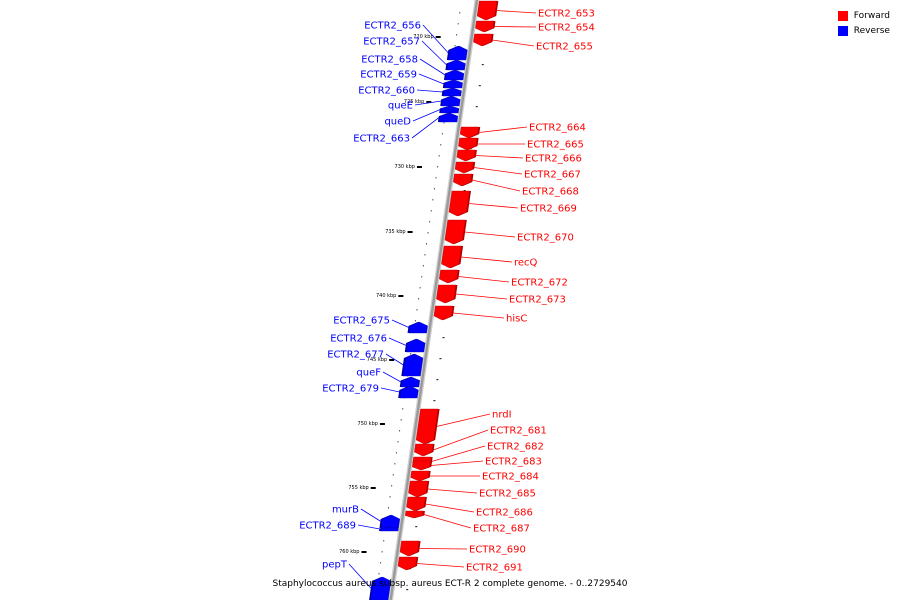 The image size is (900, 600). Describe the element at coordinates (537, 300) in the screenshot. I see `label-ectr2-673: ECTR2_673` at that location.